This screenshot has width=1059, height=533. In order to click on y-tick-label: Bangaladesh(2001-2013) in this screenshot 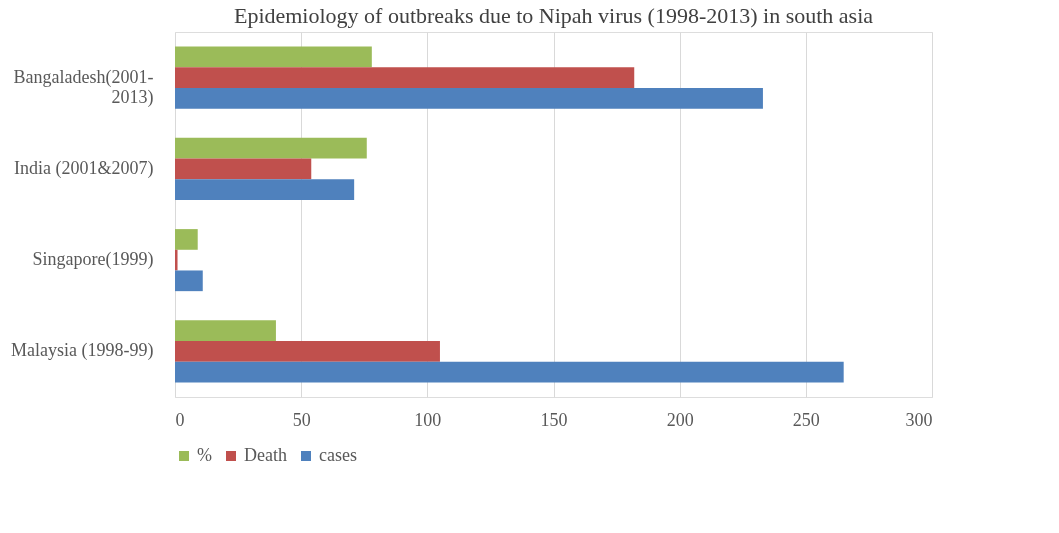, I will do `click(83, 87)`.